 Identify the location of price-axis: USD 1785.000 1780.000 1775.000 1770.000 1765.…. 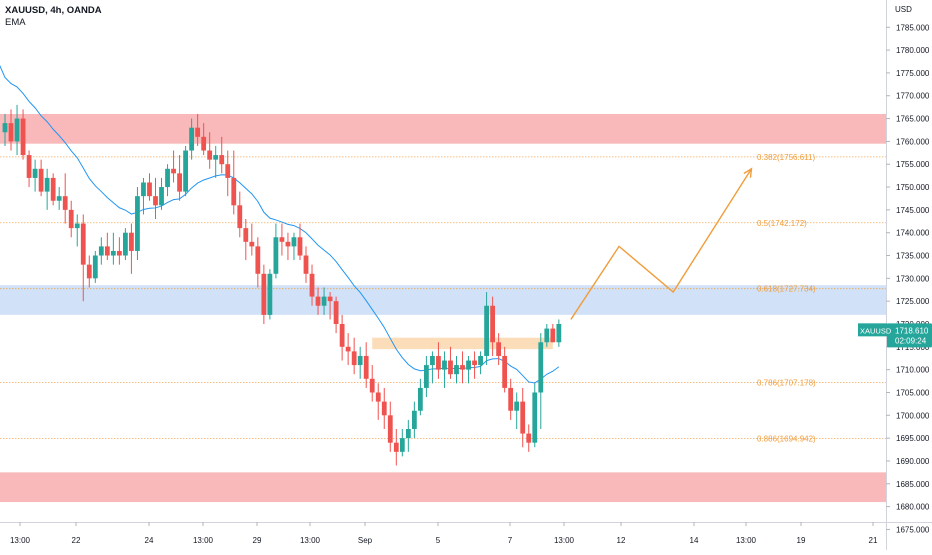
(908, 269).